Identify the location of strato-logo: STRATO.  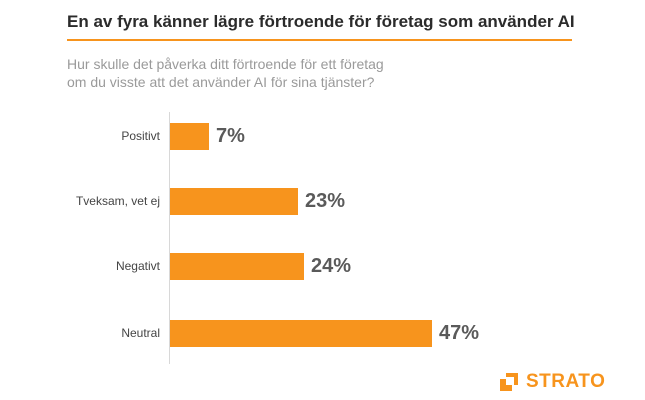
(551, 382).